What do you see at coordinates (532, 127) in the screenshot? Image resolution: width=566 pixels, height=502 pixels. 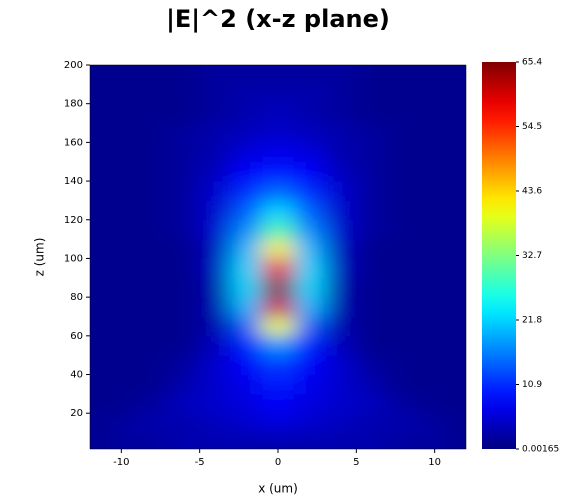 I see `colorbar-tick-label: 54.5` at bounding box center [532, 127].